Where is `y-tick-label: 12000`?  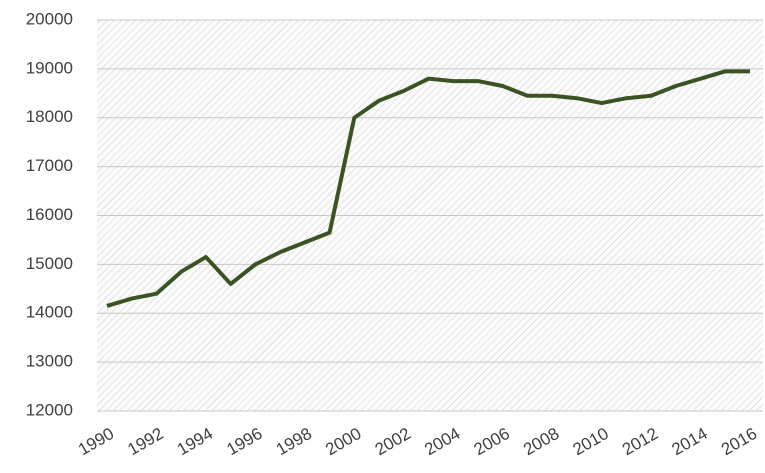
y-tick-label: 12000 is located at coordinates (49, 409).